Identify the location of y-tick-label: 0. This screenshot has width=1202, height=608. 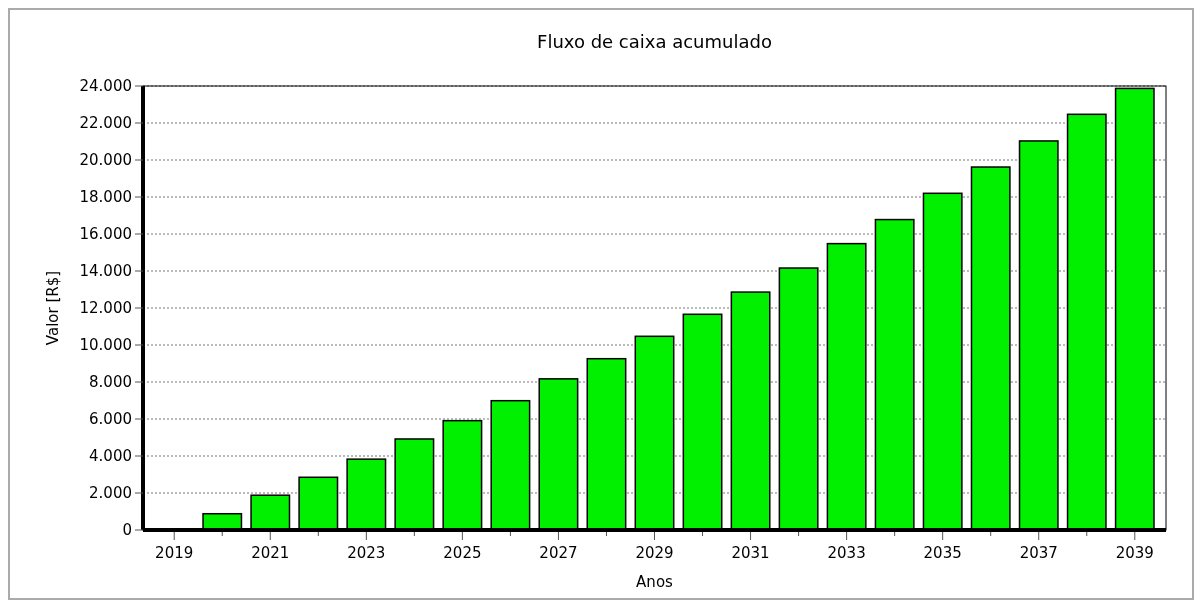
(127, 530).